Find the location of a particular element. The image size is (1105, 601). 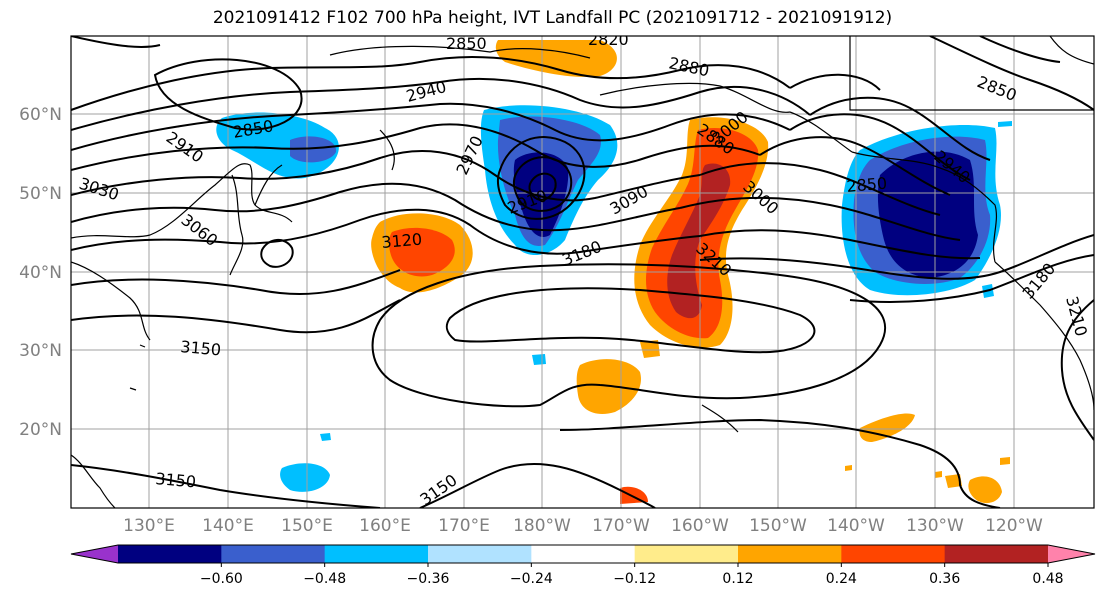

lon-label: 170°W is located at coordinates (621, 526).